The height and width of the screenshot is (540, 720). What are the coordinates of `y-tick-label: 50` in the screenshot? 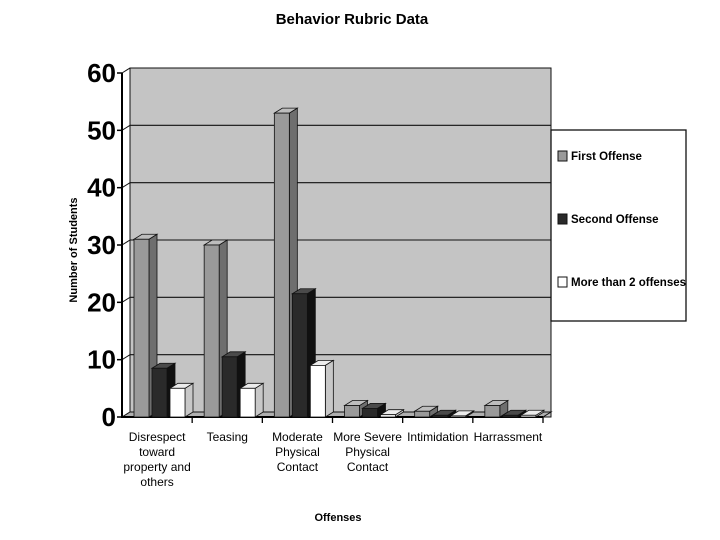 It's located at (101, 130).